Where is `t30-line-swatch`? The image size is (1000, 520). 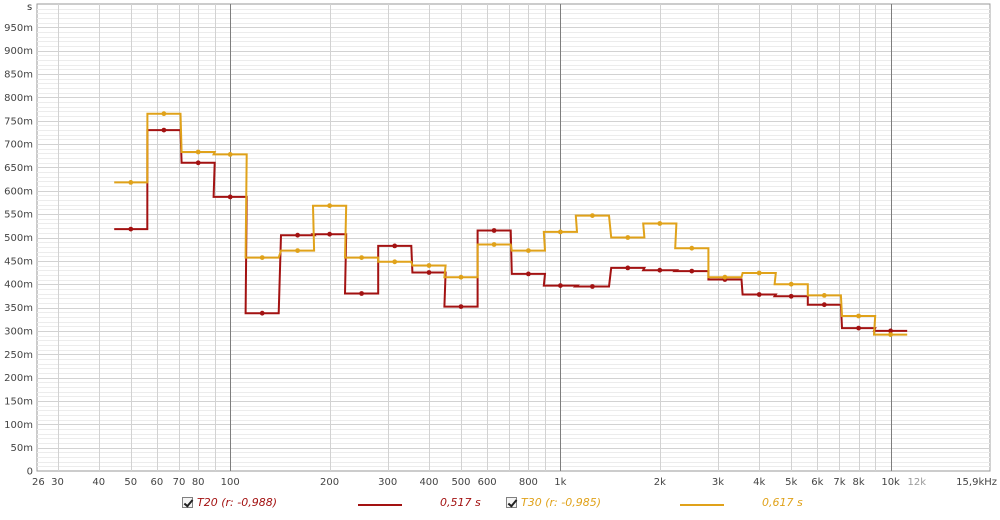
t30-line-swatch is located at coordinates (702, 505).